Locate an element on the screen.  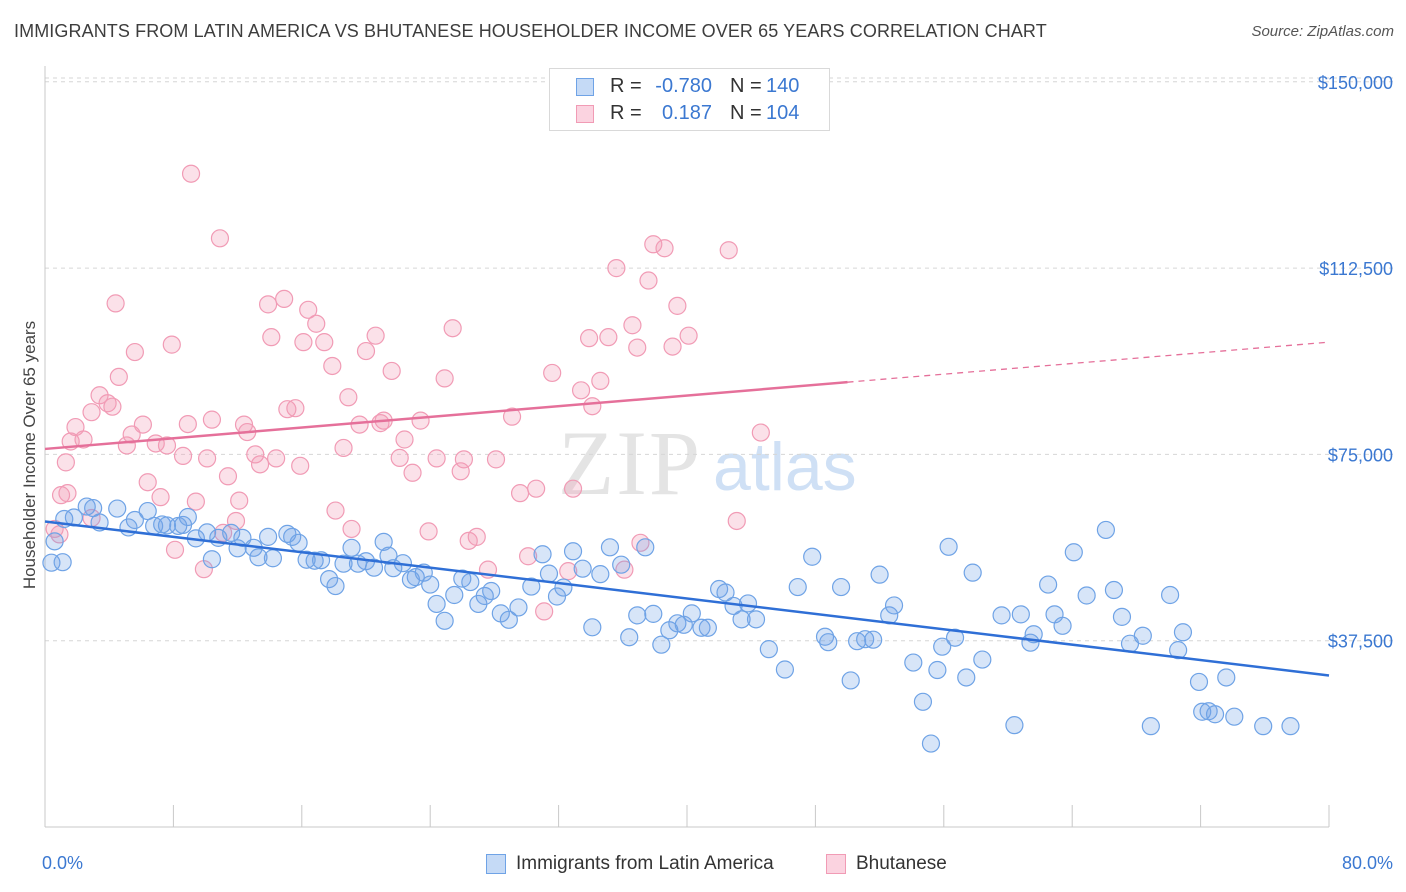
stats-n-value: 140 is located at coordinates (783, 86).